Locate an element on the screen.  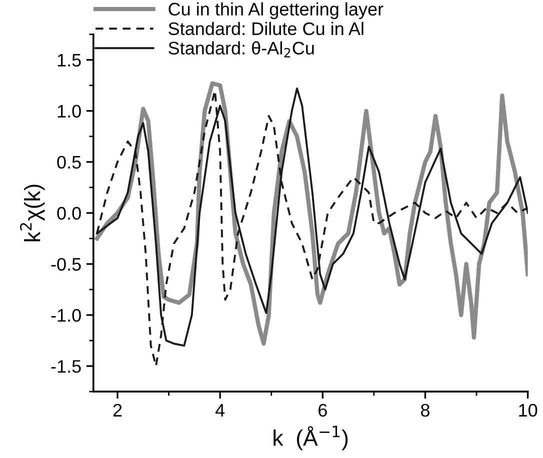
y-tick-label: 1.0 is located at coordinates (69, 111).